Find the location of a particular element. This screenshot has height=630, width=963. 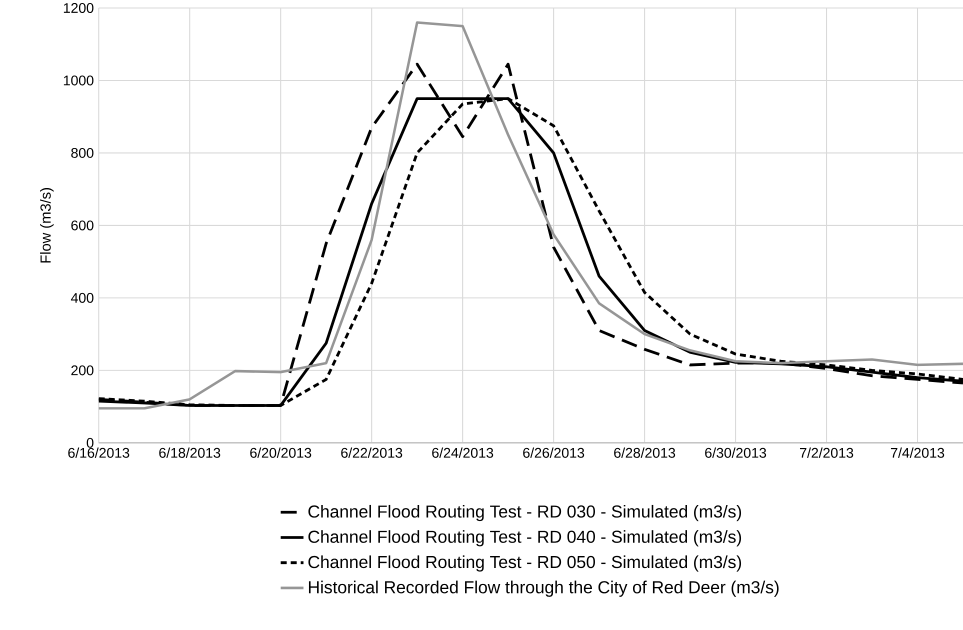

legend-label: Channel Flood Routing Test - RD 040 - Simulated (m3/s) is located at coordinates (525, 538).